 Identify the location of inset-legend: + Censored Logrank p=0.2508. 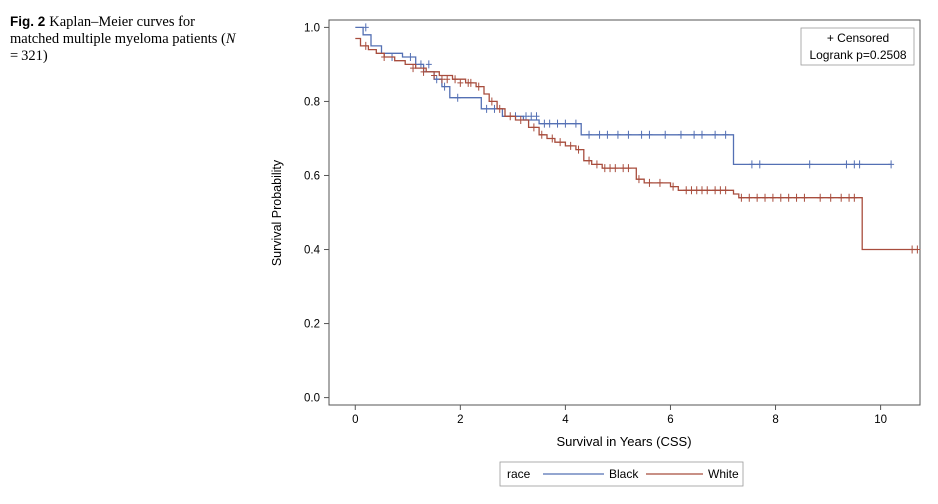
(857, 46).